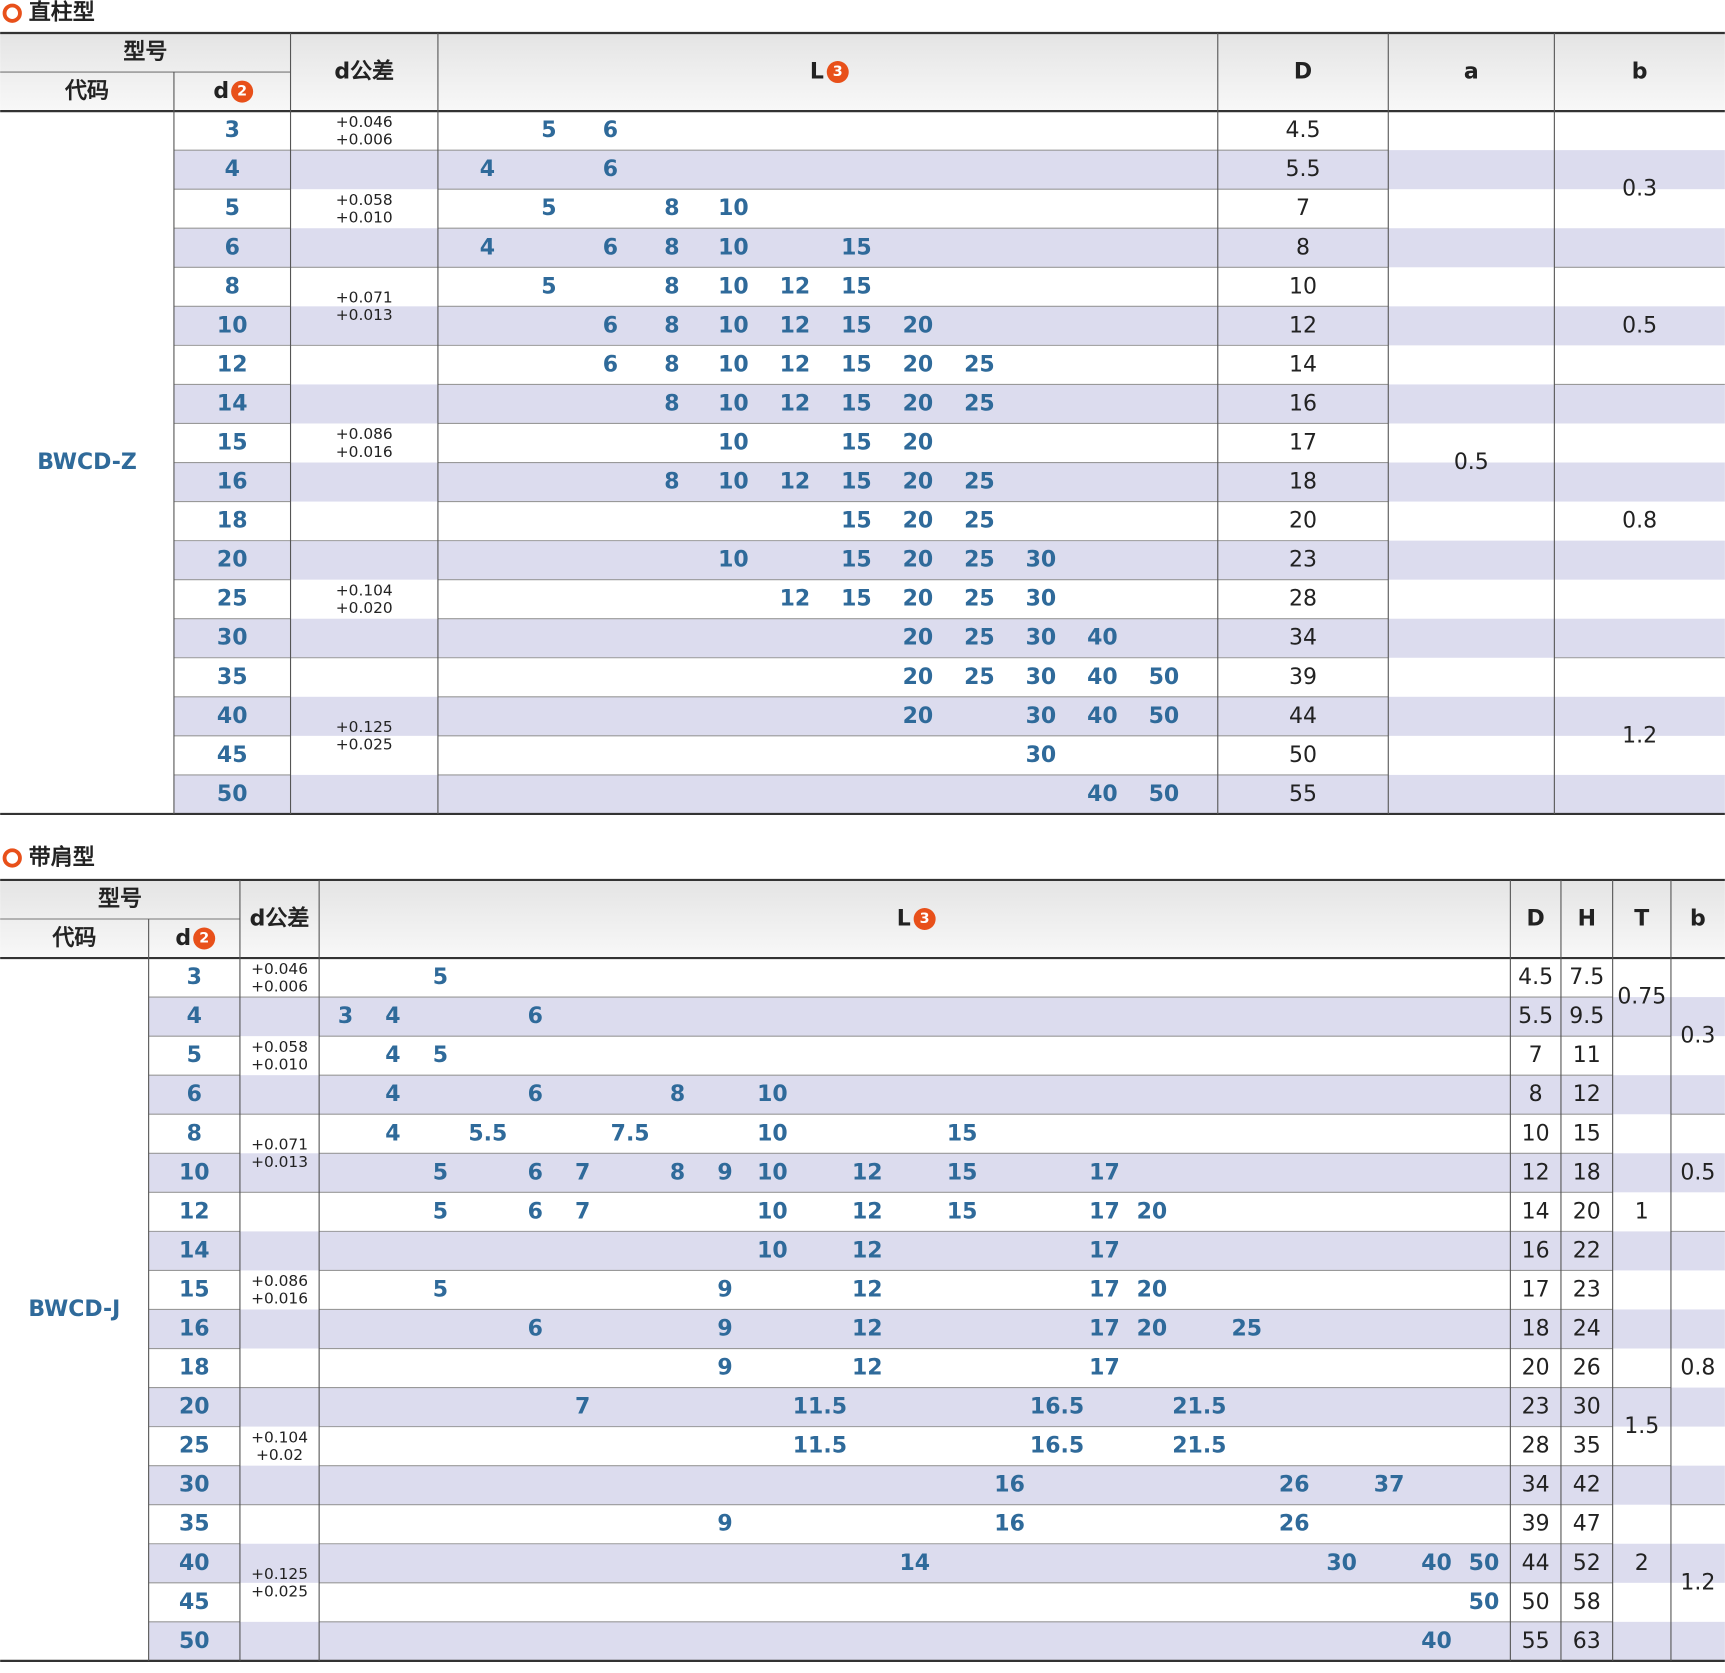 This screenshot has width=1725, height=1673. I want to click on d-value: 14, so click(232, 403).